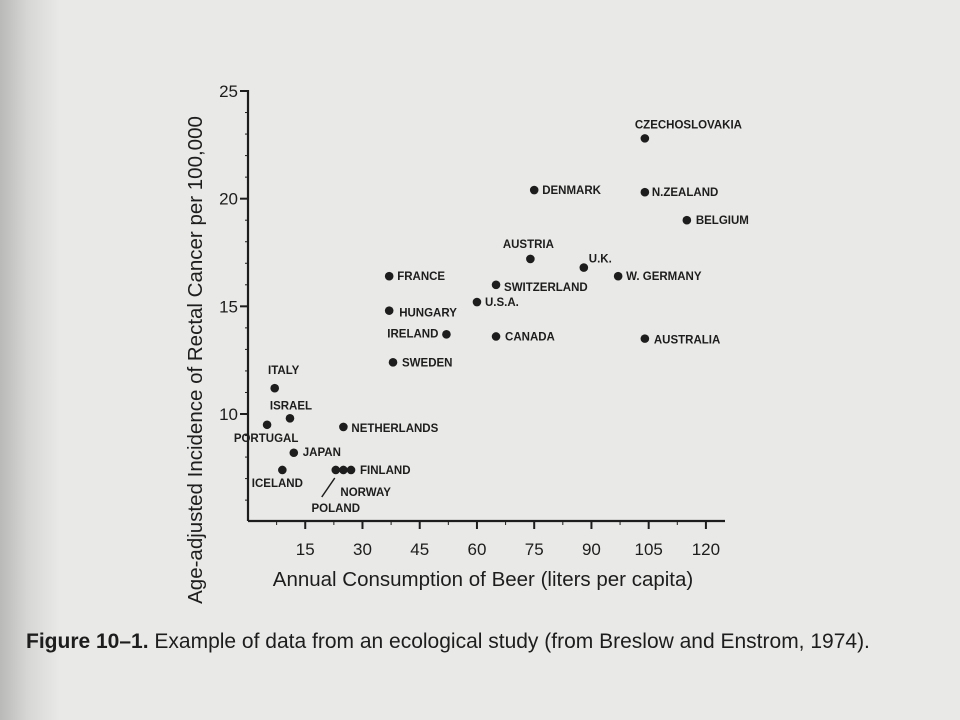 The image size is (960, 720). What do you see at coordinates (419, 549) in the screenshot?
I see `x-tick-label: 45` at bounding box center [419, 549].